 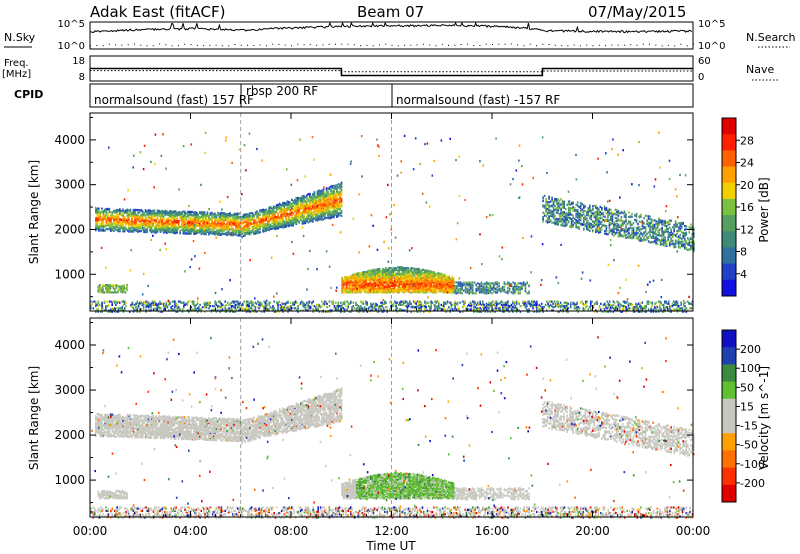 I want to click on nsky-series-line, so click(x=391, y=27).